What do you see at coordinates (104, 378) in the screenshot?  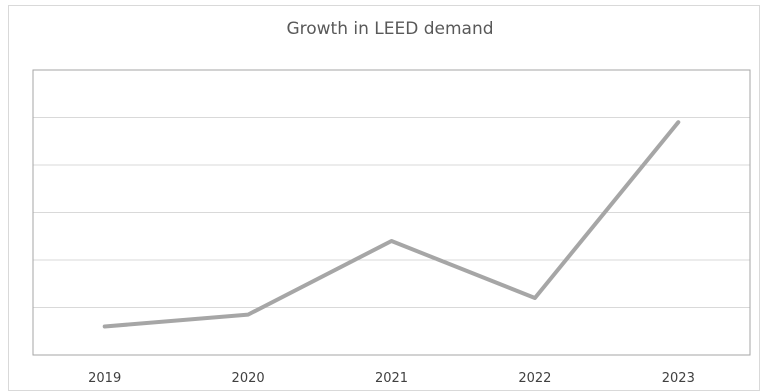 I see `x-tick-label: 2019` at bounding box center [104, 378].